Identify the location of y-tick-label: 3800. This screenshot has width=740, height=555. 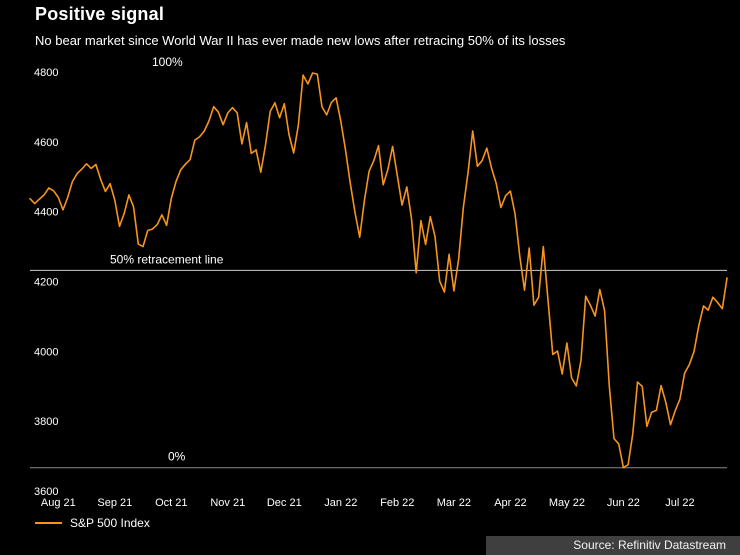
(46, 422).